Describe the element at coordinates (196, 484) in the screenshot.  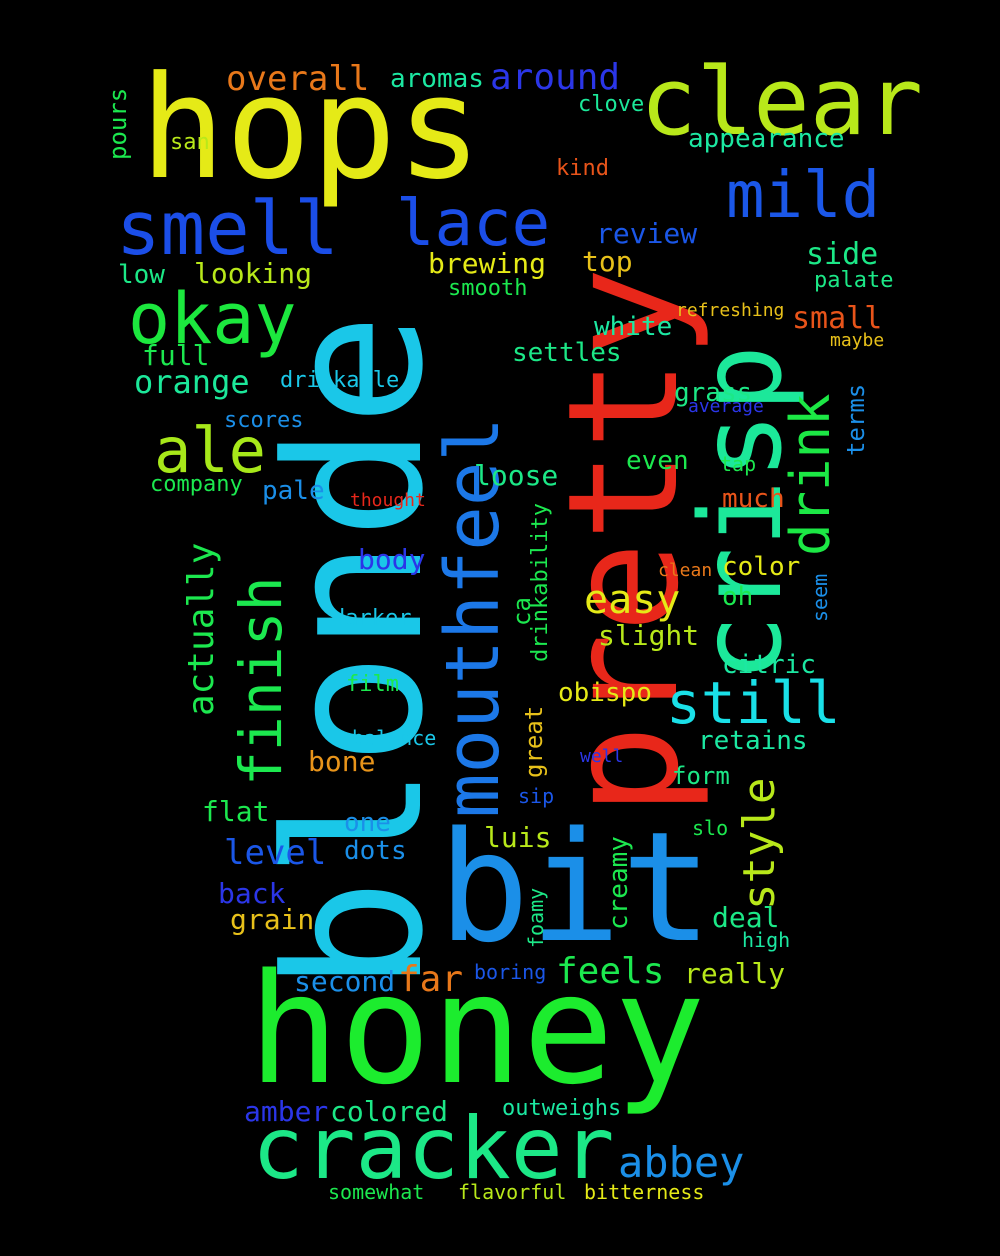
I see `word-company: company` at that location.